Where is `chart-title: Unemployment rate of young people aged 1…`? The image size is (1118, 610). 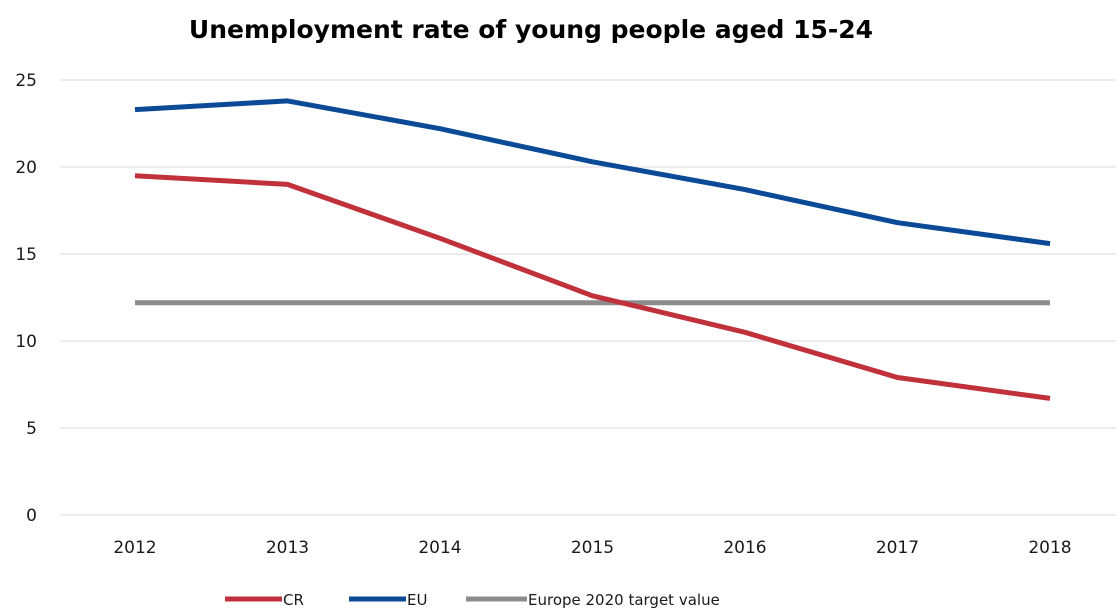
chart-title: Unemployment rate of young people aged 1… is located at coordinates (531, 29).